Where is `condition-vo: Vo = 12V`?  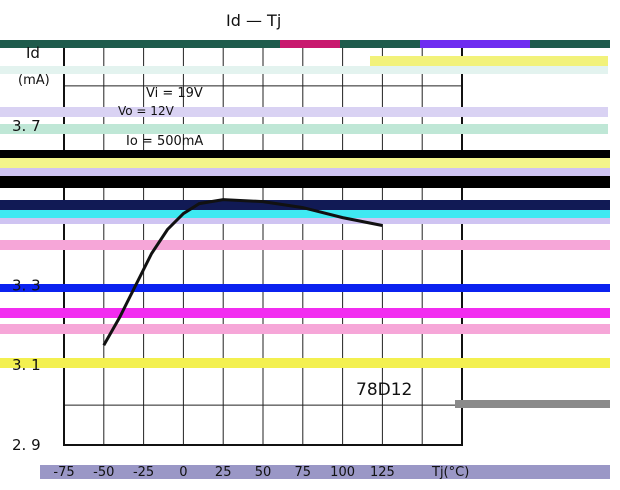 condition-vo: Vo = 12V is located at coordinates (146, 111).